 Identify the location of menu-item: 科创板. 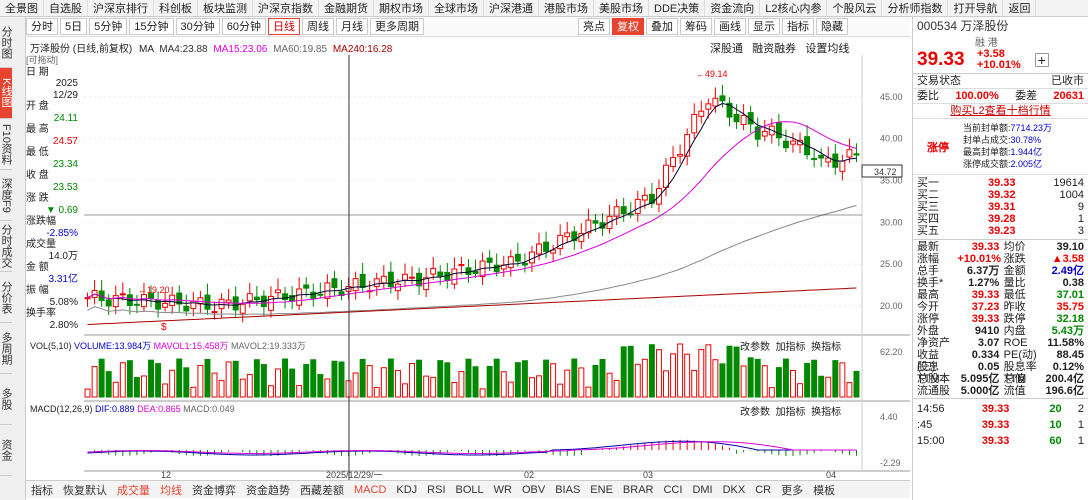
(176, 8).